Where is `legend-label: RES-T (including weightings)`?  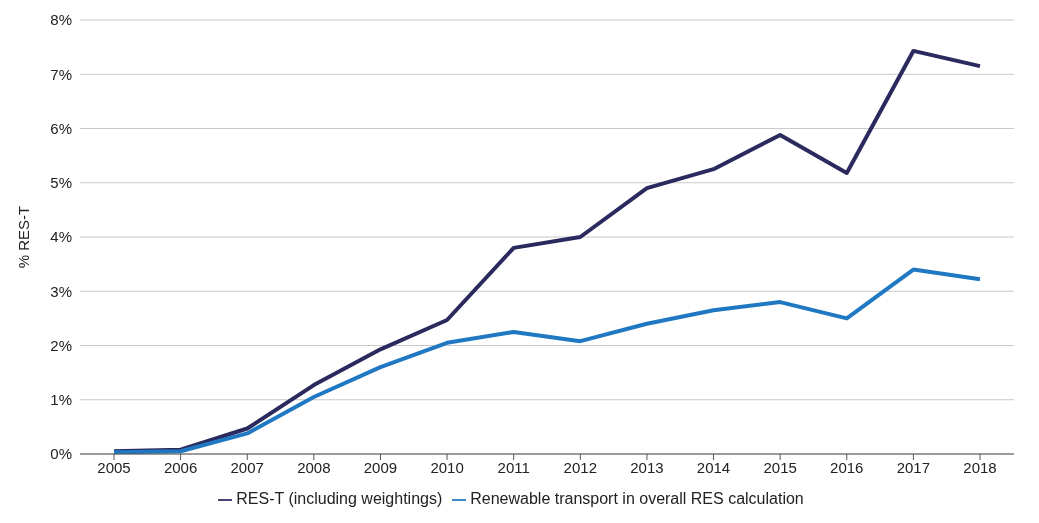 legend-label: RES-T (including weightings) is located at coordinates (339, 498).